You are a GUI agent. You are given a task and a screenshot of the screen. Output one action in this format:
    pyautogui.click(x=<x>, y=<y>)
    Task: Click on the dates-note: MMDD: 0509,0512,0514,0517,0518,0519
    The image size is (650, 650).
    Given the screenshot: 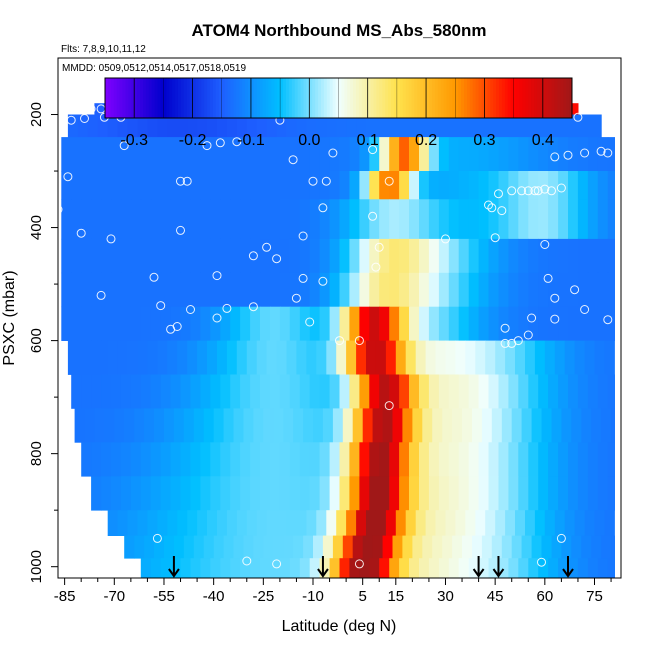 What is the action you would take?
    pyautogui.click(x=154, y=68)
    